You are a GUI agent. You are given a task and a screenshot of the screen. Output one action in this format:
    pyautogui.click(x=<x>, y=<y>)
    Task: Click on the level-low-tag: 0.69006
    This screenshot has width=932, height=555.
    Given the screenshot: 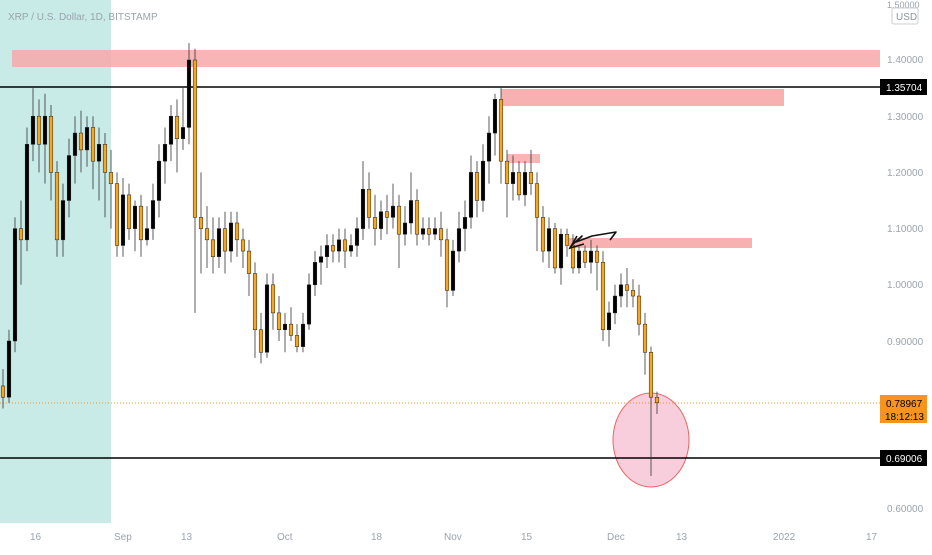 What is the action you would take?
    pyautogui.click(x=904, y=459)
    